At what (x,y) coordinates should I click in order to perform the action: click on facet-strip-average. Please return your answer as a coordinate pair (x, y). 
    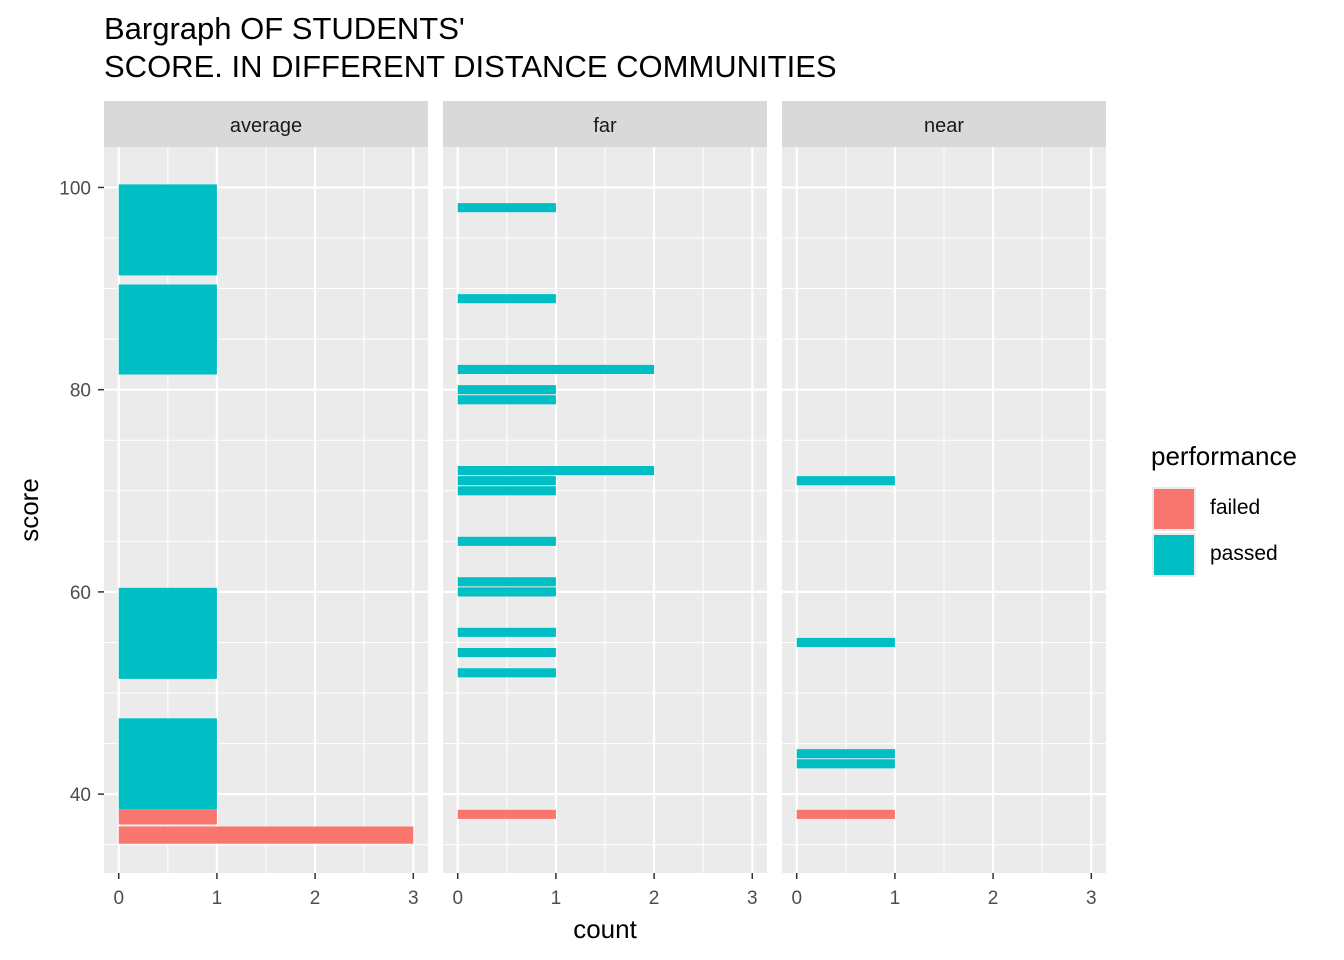
    Looking at the image, I should click on (266, 124).